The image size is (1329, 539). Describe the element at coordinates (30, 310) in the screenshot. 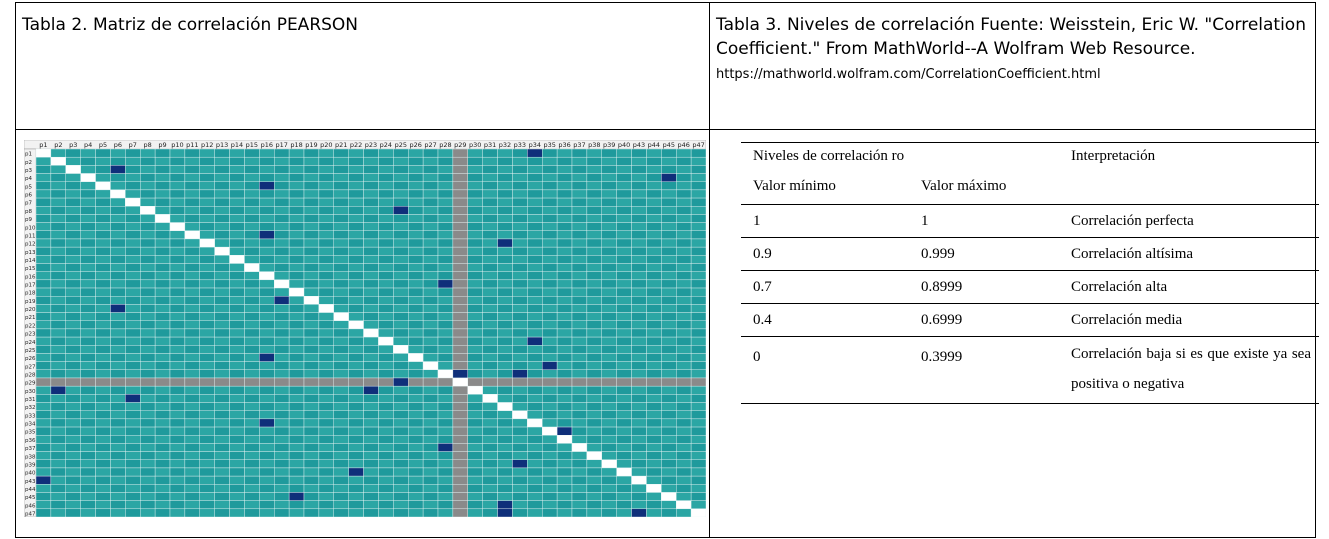

I see `matrix-row-label: p20` at that location.